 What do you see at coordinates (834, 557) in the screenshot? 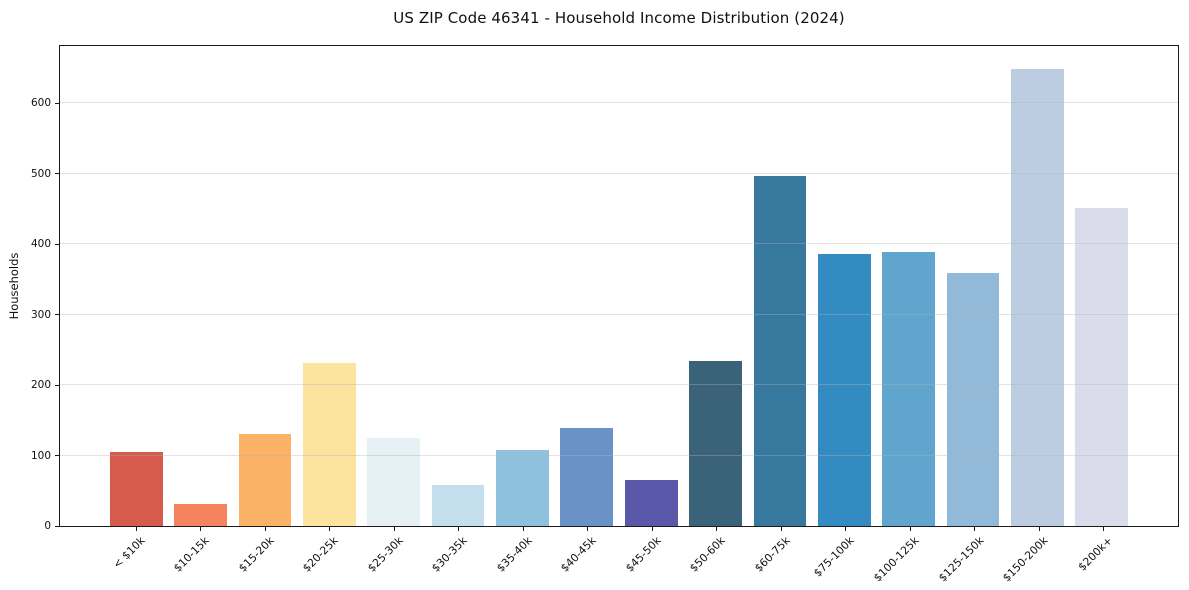
I see `x-tick-label-12: $75-100k` at bounding box center [834, 557].